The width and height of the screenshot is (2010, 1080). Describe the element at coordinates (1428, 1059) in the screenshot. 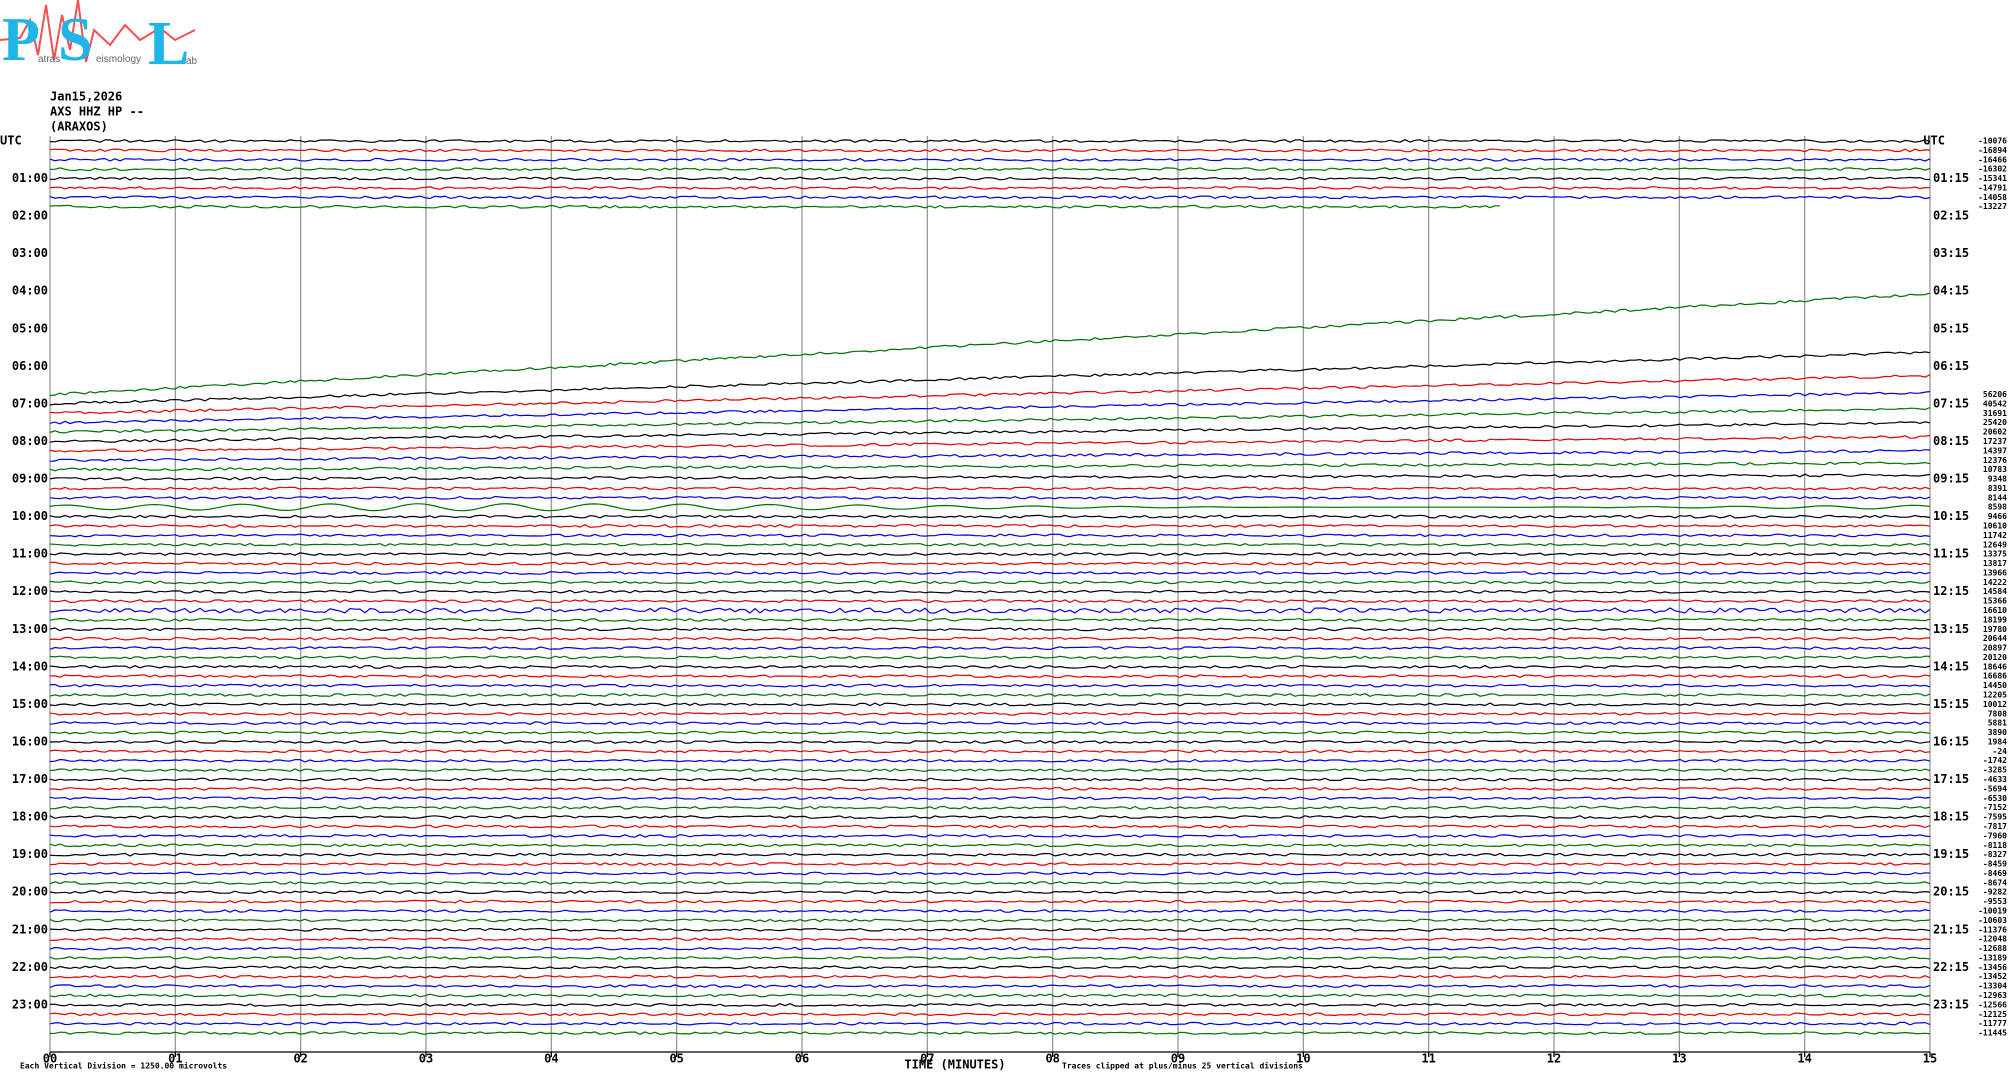

I see `x-tick-label: 11` at that location.